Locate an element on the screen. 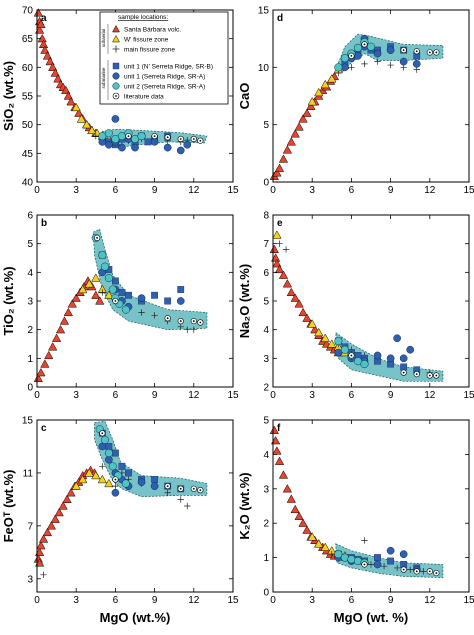  y-tick-label: 55 is located at coordinates (28, 97).